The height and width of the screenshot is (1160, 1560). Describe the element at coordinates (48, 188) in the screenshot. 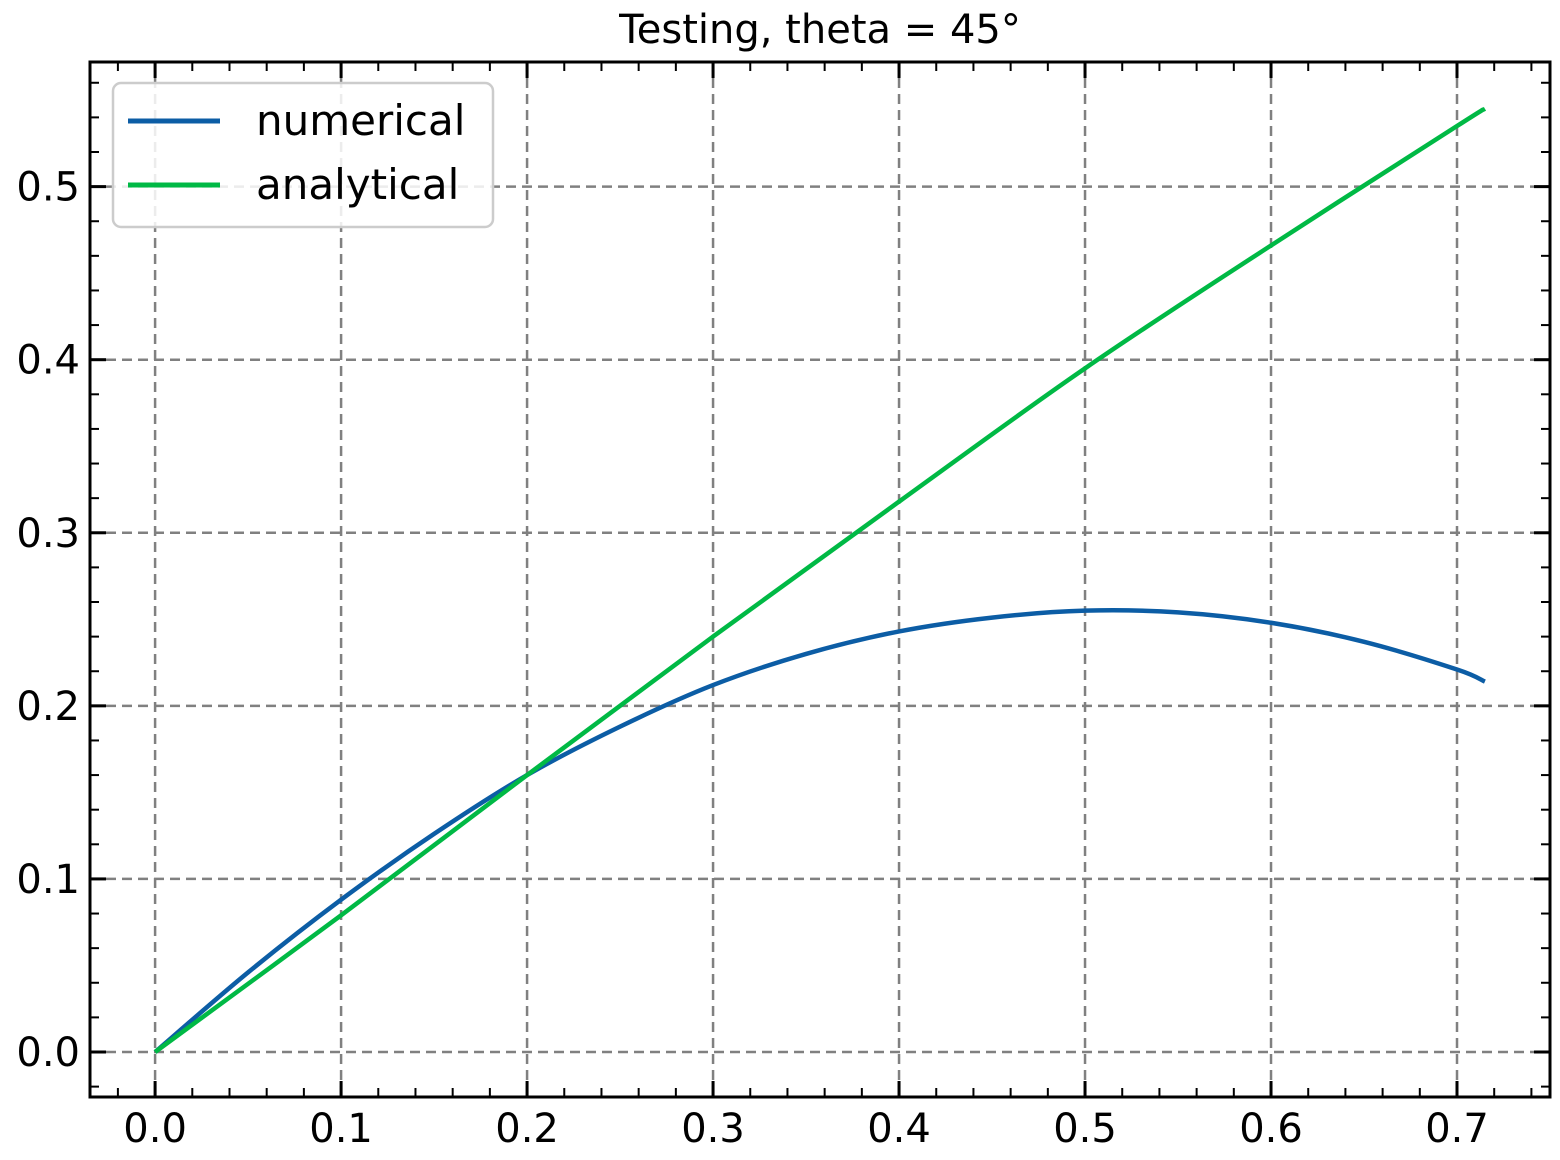

I see `y-tick-label: 0.5` at that location.